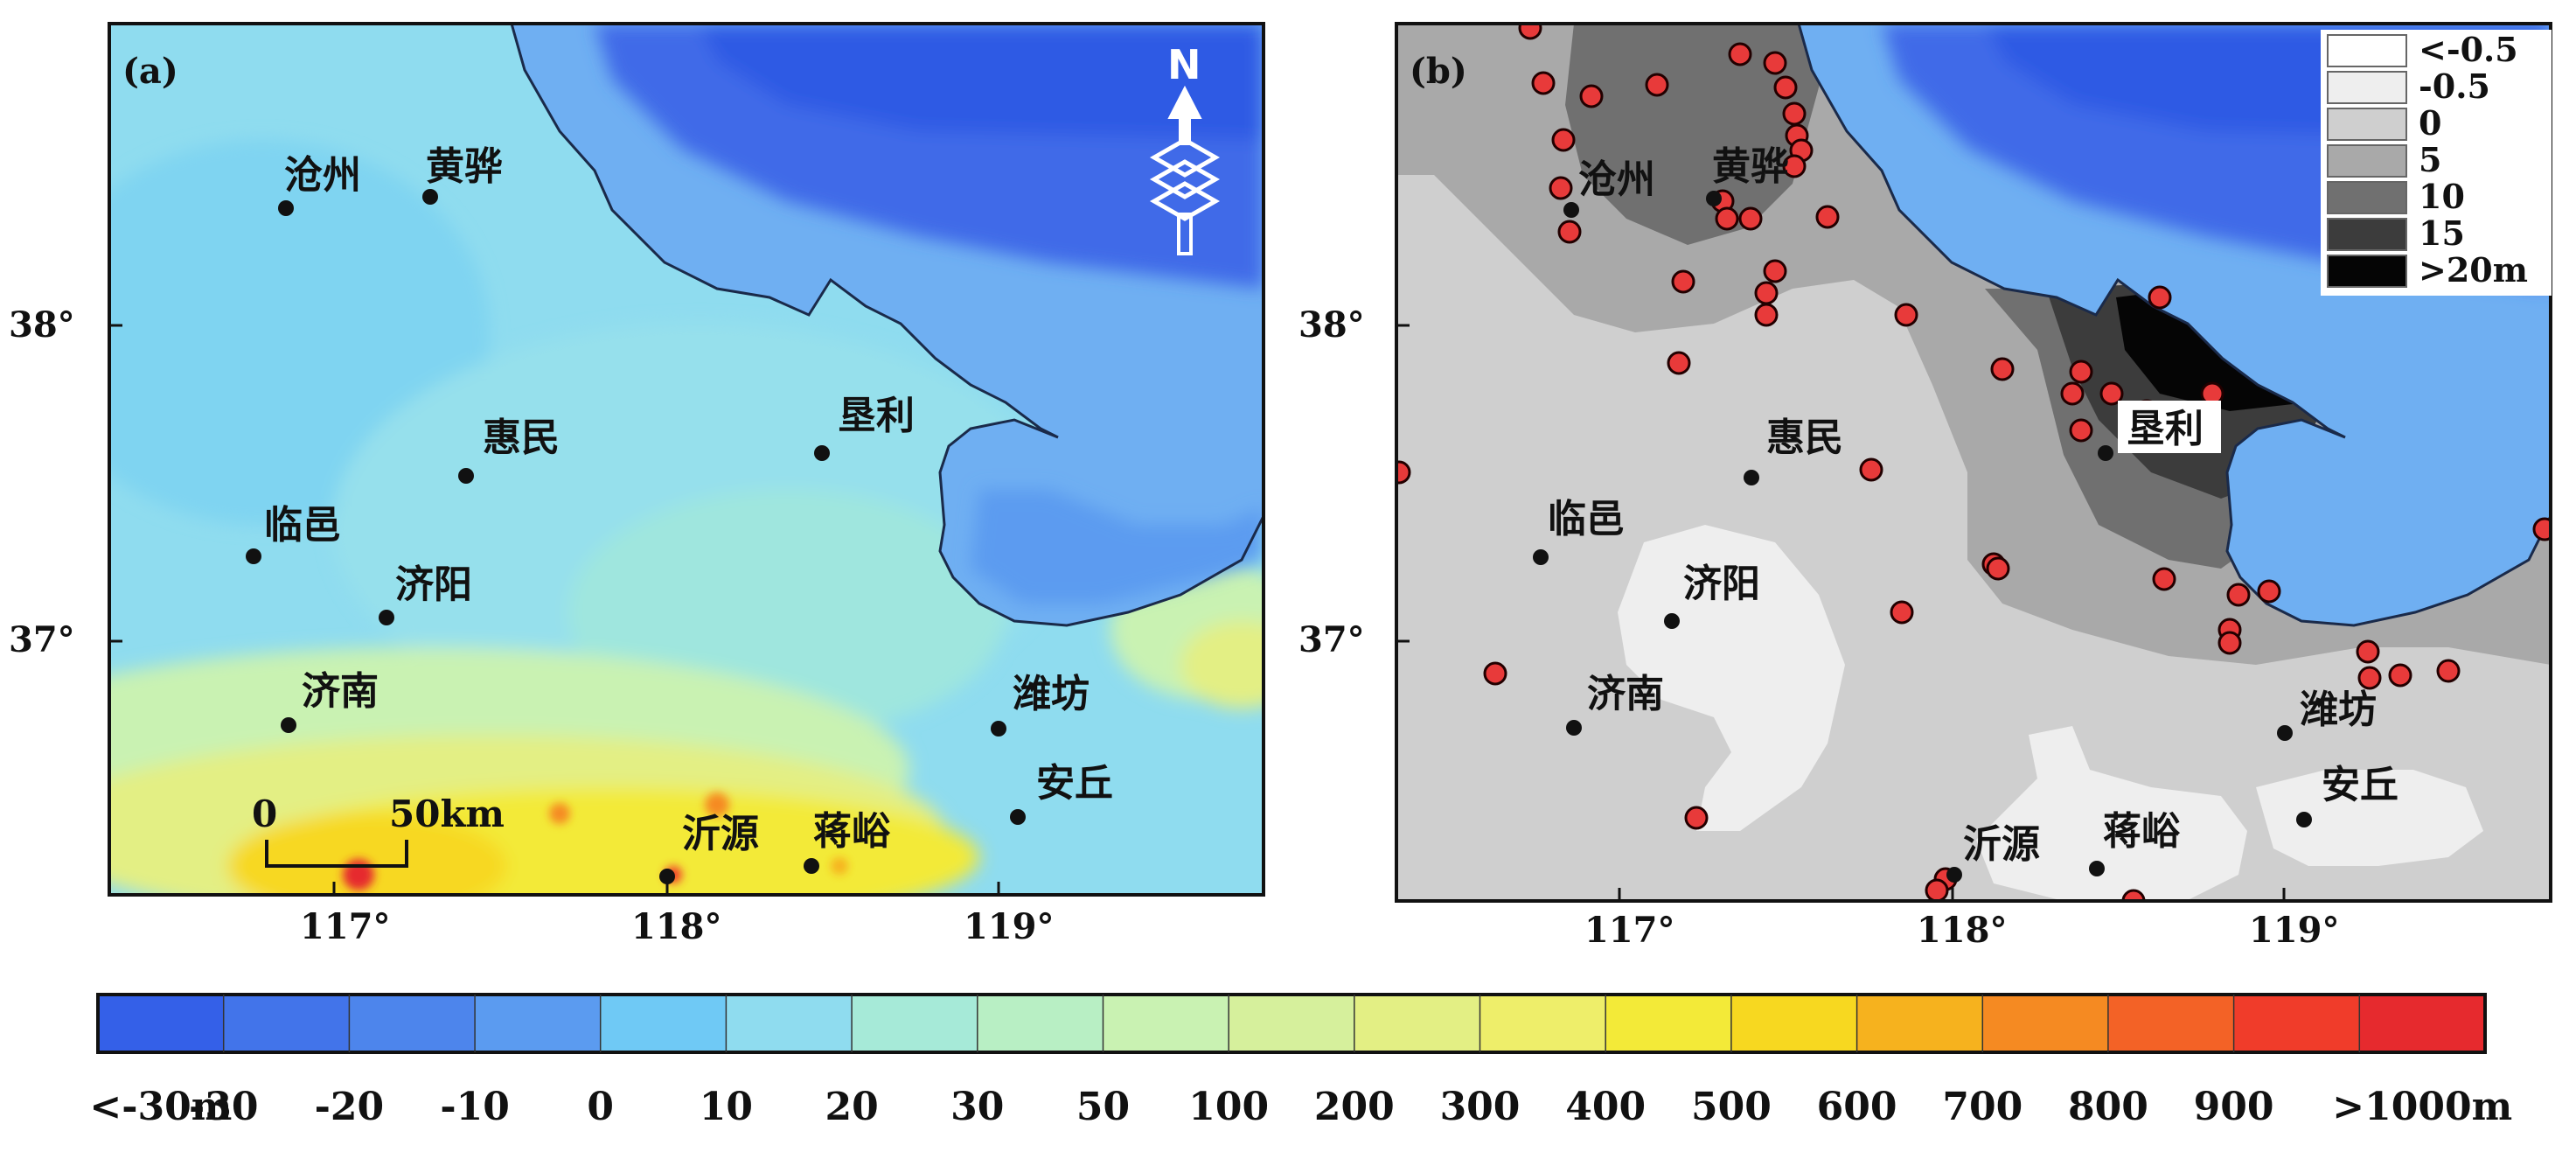 This screenshot has height=1152, width=2576. What do you see at coordinates (1184, 64) in the screenshot?
I see `north-letter: N` at bounding box center [1184, 64].